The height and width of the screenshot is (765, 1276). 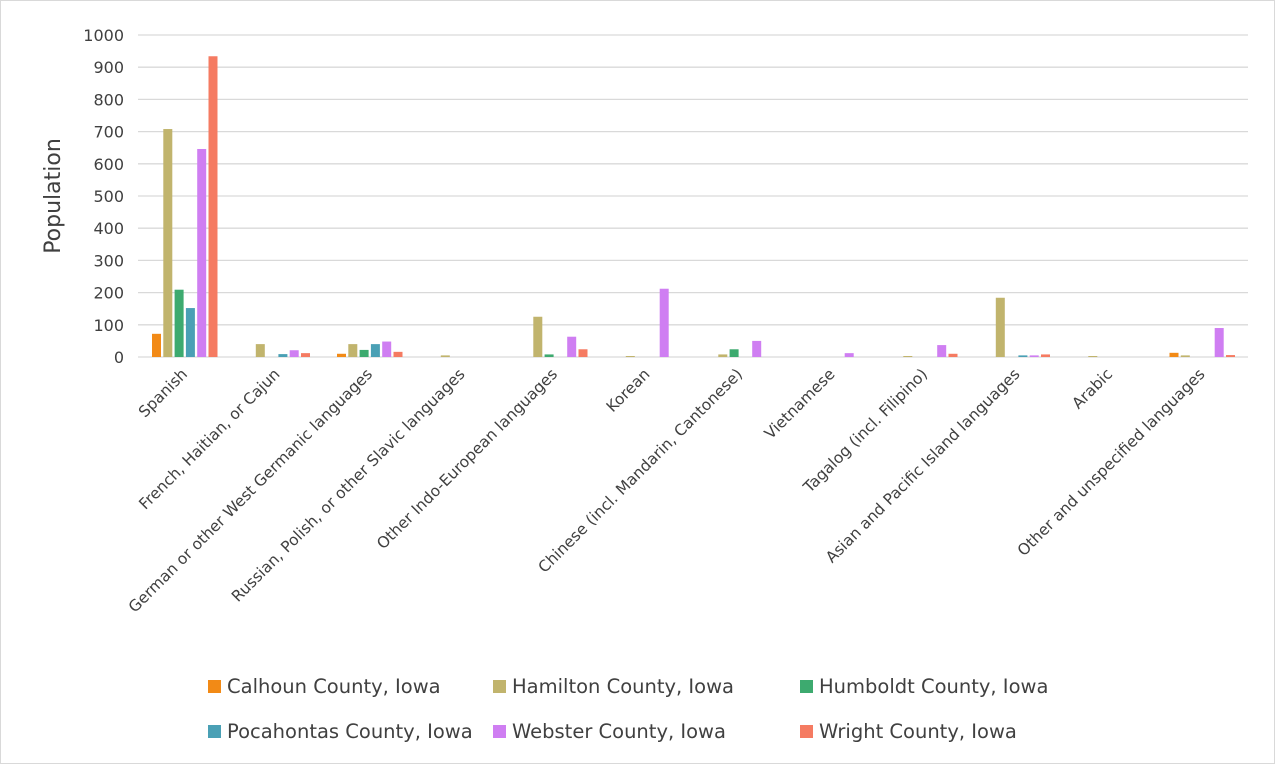 What do you see at coordinates (103, 35) in the screenshot?
I see `y-tick-label: 1000` at bounding box center [103, 35].